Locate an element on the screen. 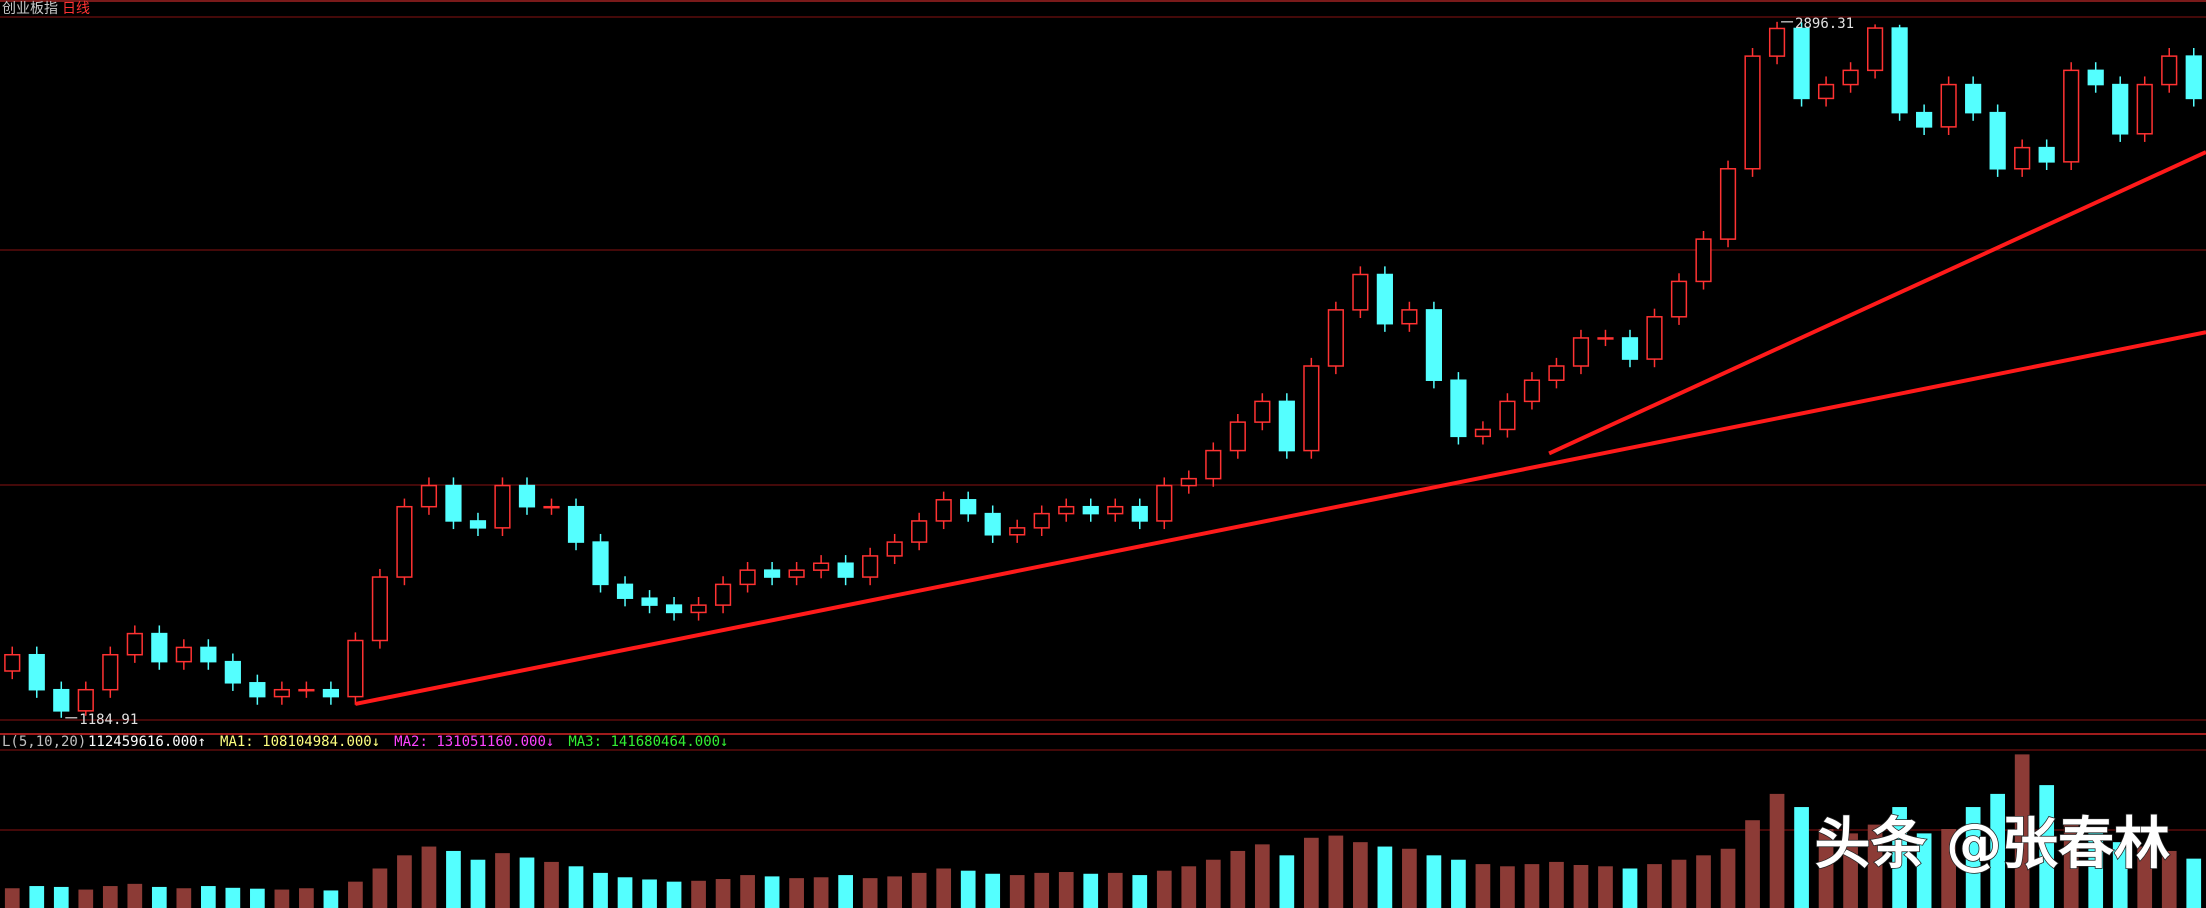  volume-legend-item: MA1: 108104984.000↓ is located at coordinates (300, 742).